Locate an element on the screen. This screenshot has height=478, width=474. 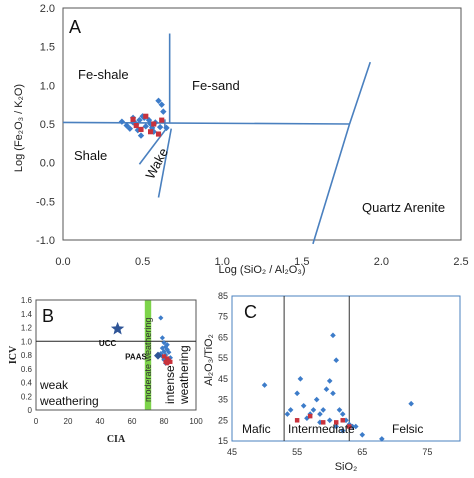
region-label: Quartz Arenite is located at coordinates (403, 207).